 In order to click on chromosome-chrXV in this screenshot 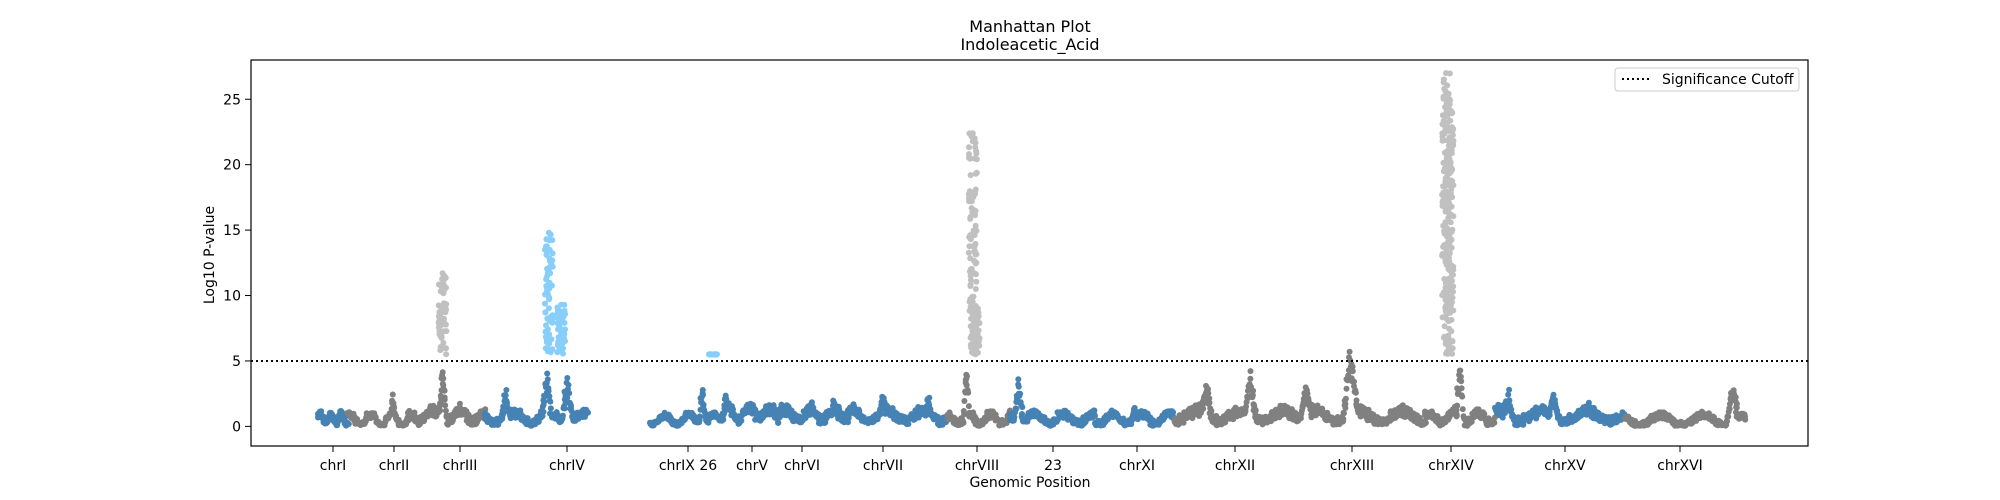, I will do `click(1560, 407)`.